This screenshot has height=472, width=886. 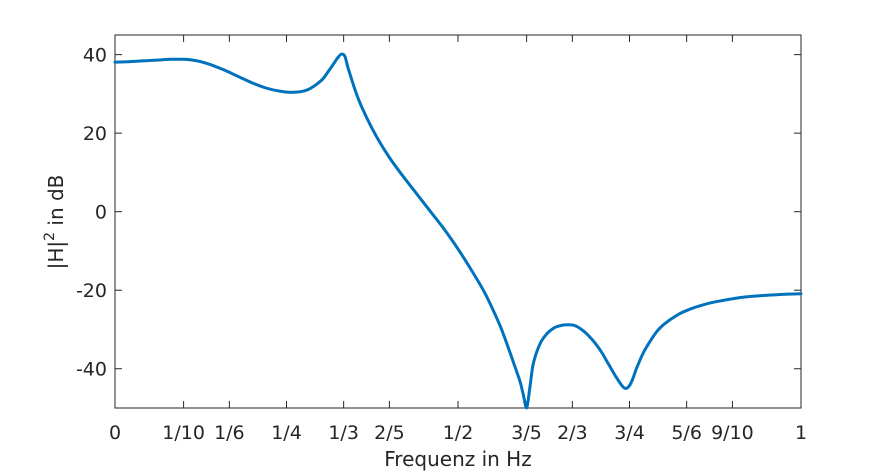 I want to click on y-axis-label-superscript: 2, so click(x=50, y=236).